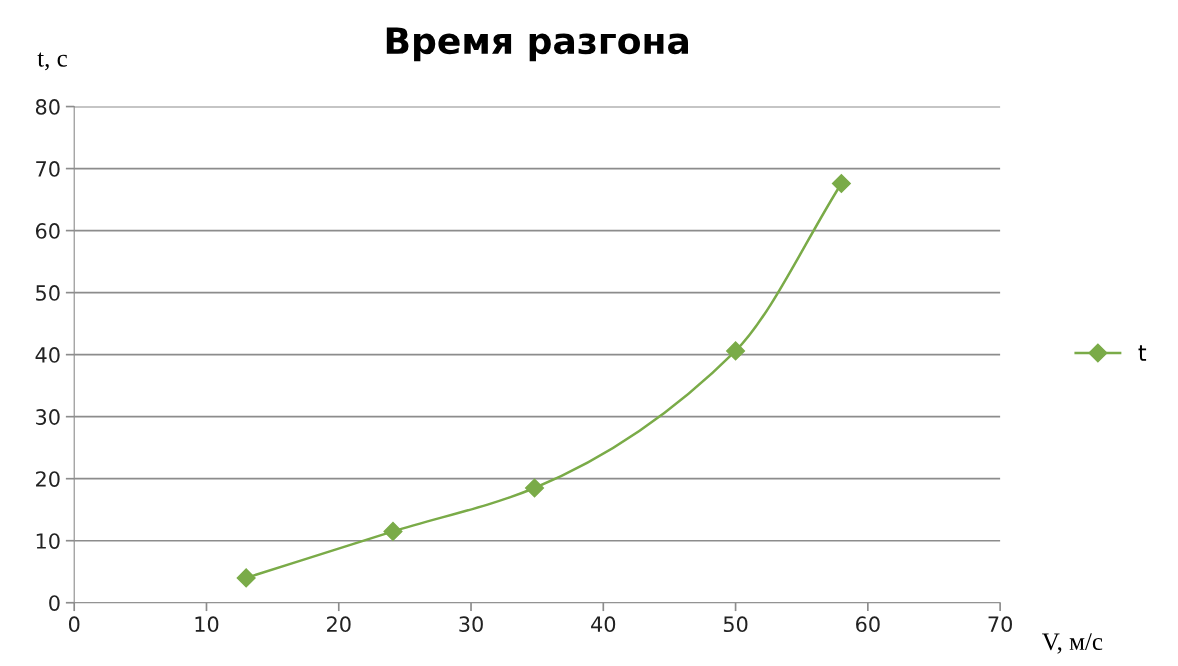  I want to click on y-tick-label: 0, so click(54, 603).